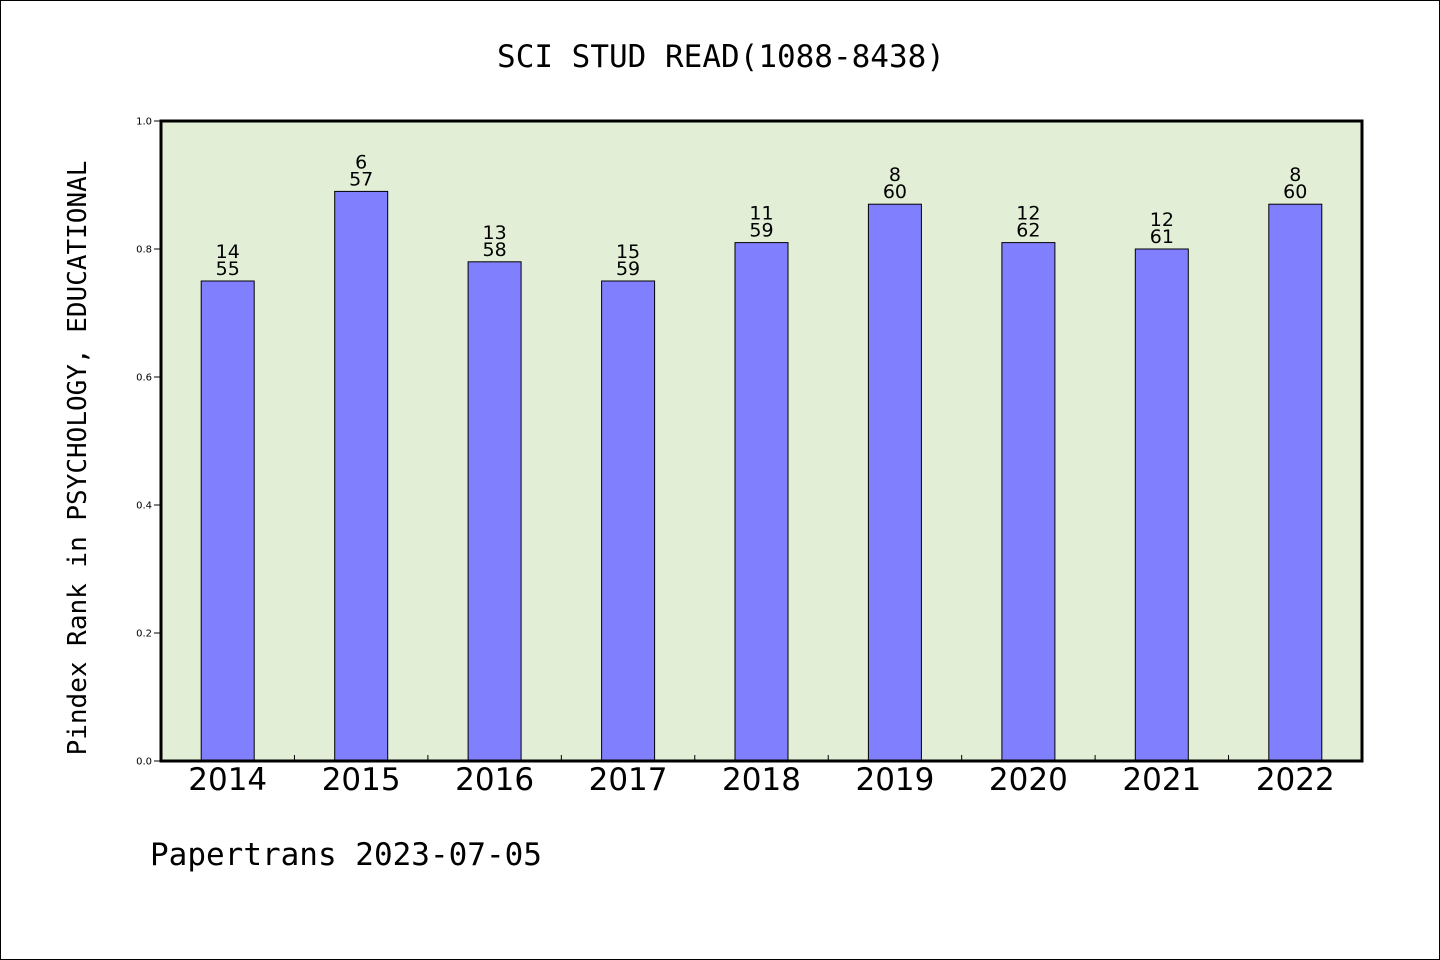  Describe the element at coordinates (228, 252) in the screenshot. I see `bar-rank-label-2014: 14` at that location.